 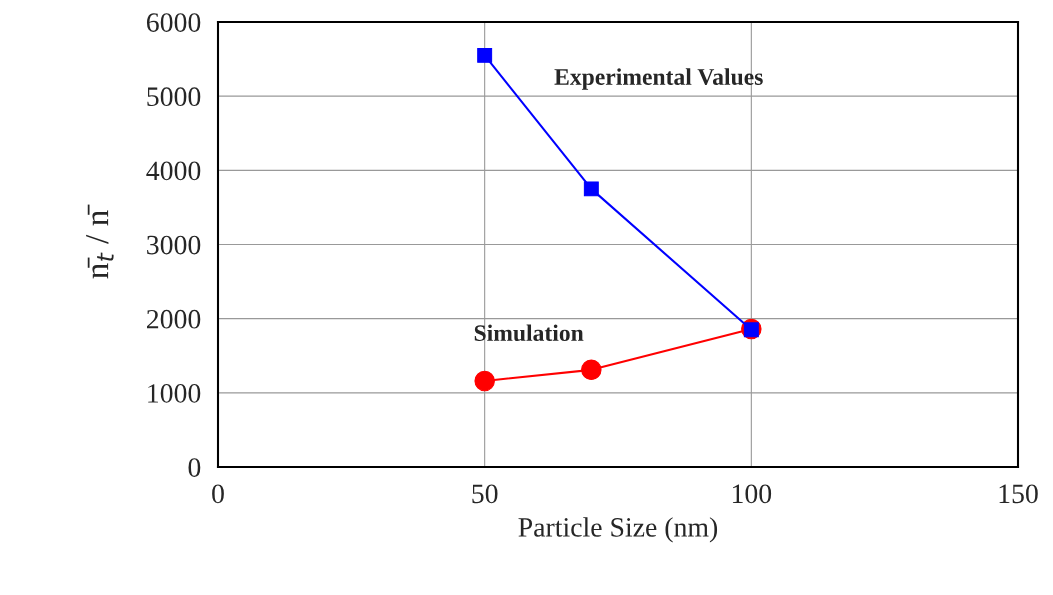 I want to click on series-label: Simulation, so click(x=529, y=333).